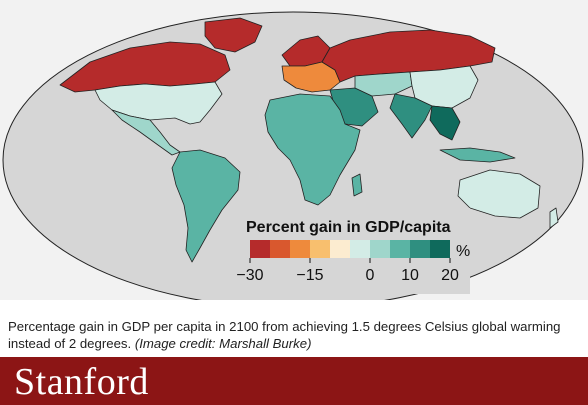 The image size is (588, 405). Describe the element at coordinates (554, 218) in the screenshot. I see `region-new-zealand` at that location.